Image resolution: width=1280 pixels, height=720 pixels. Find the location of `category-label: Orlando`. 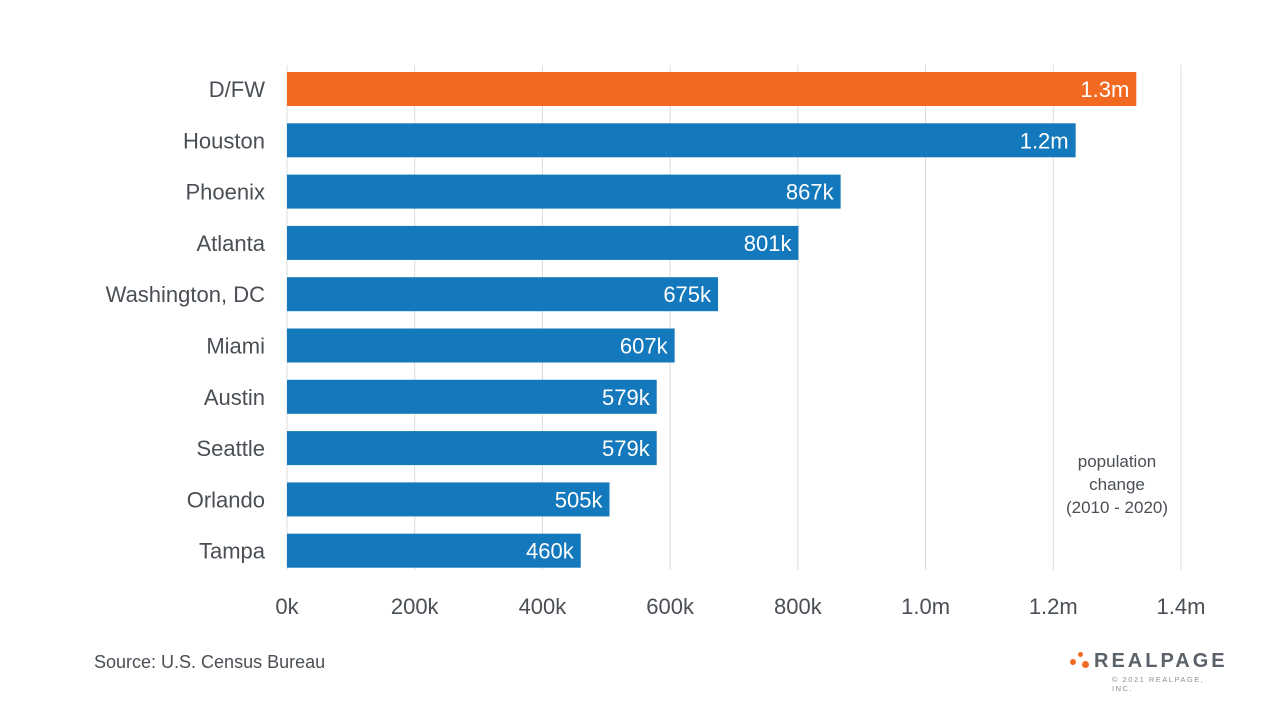

category-label: Orlando is located at coordinates (226, 499).